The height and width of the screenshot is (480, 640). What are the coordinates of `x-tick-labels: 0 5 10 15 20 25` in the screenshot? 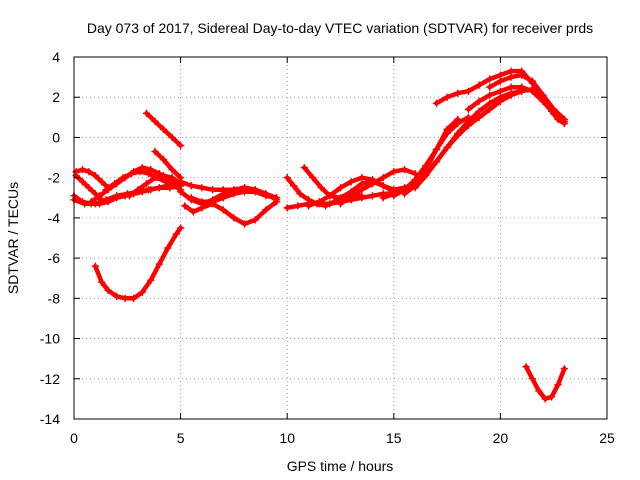 It's located at (342, 438).